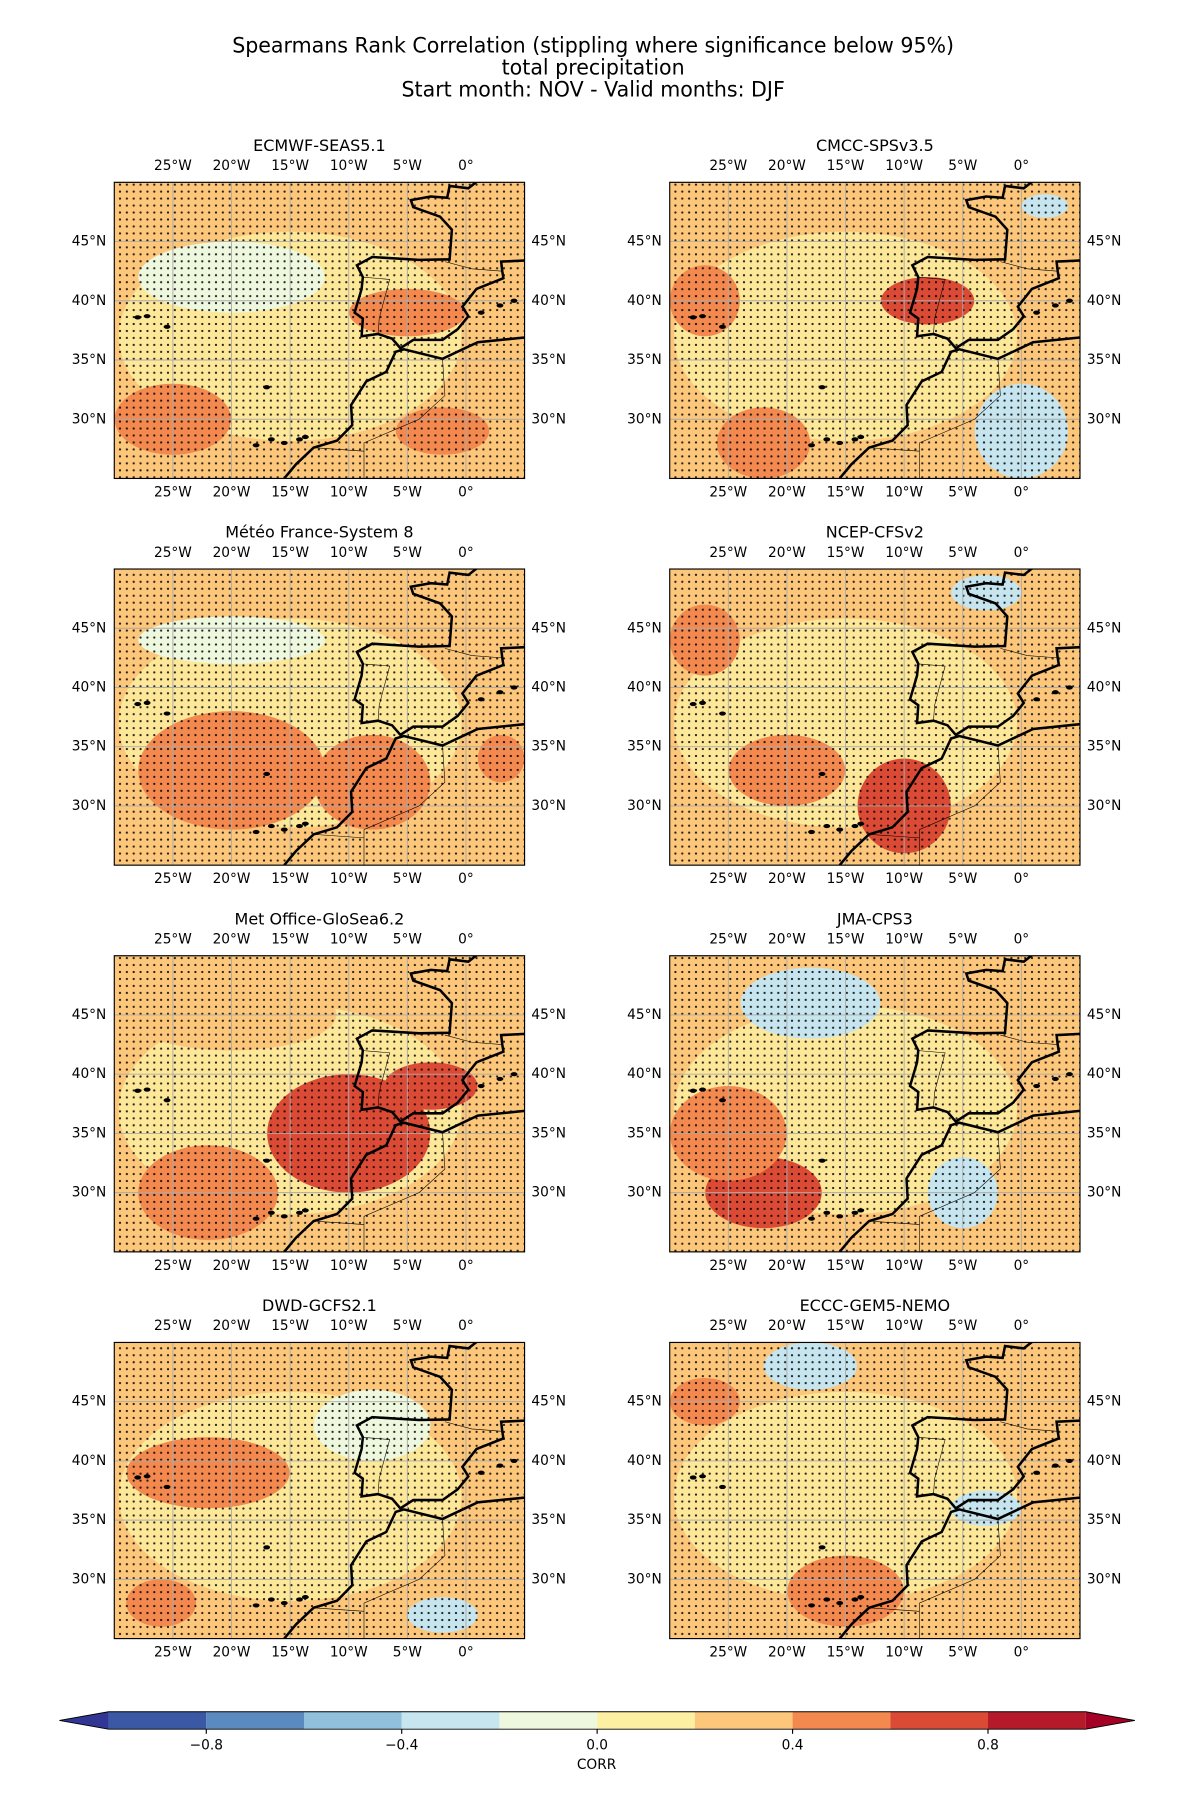  What do you see at coordinates (319, 717) in the screenshot?
I see `map-field` at bounding box center [319, 717].